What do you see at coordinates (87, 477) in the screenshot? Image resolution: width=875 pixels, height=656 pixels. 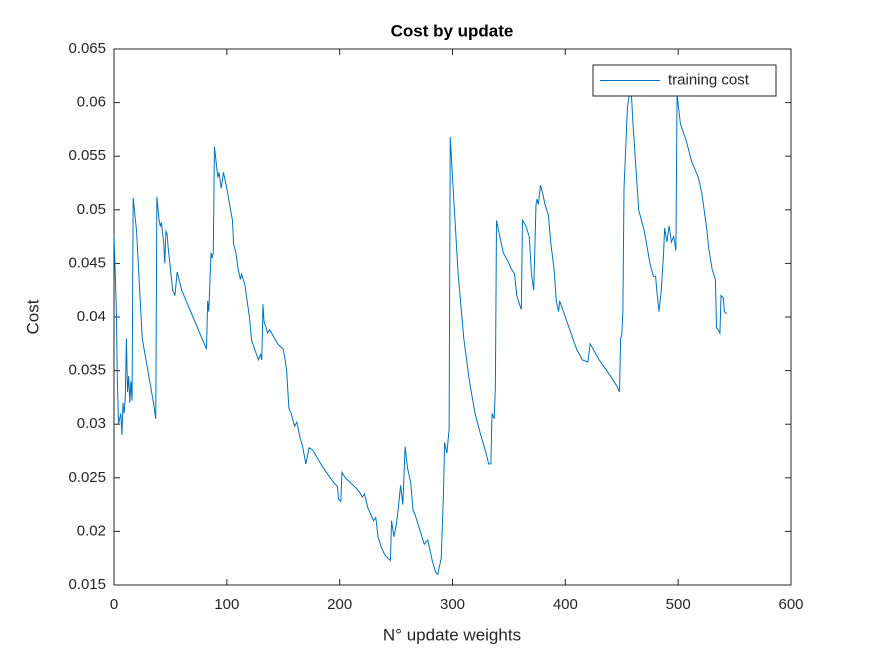 I see `y-tick-label: 0.025` at bounding box center [87, 477].